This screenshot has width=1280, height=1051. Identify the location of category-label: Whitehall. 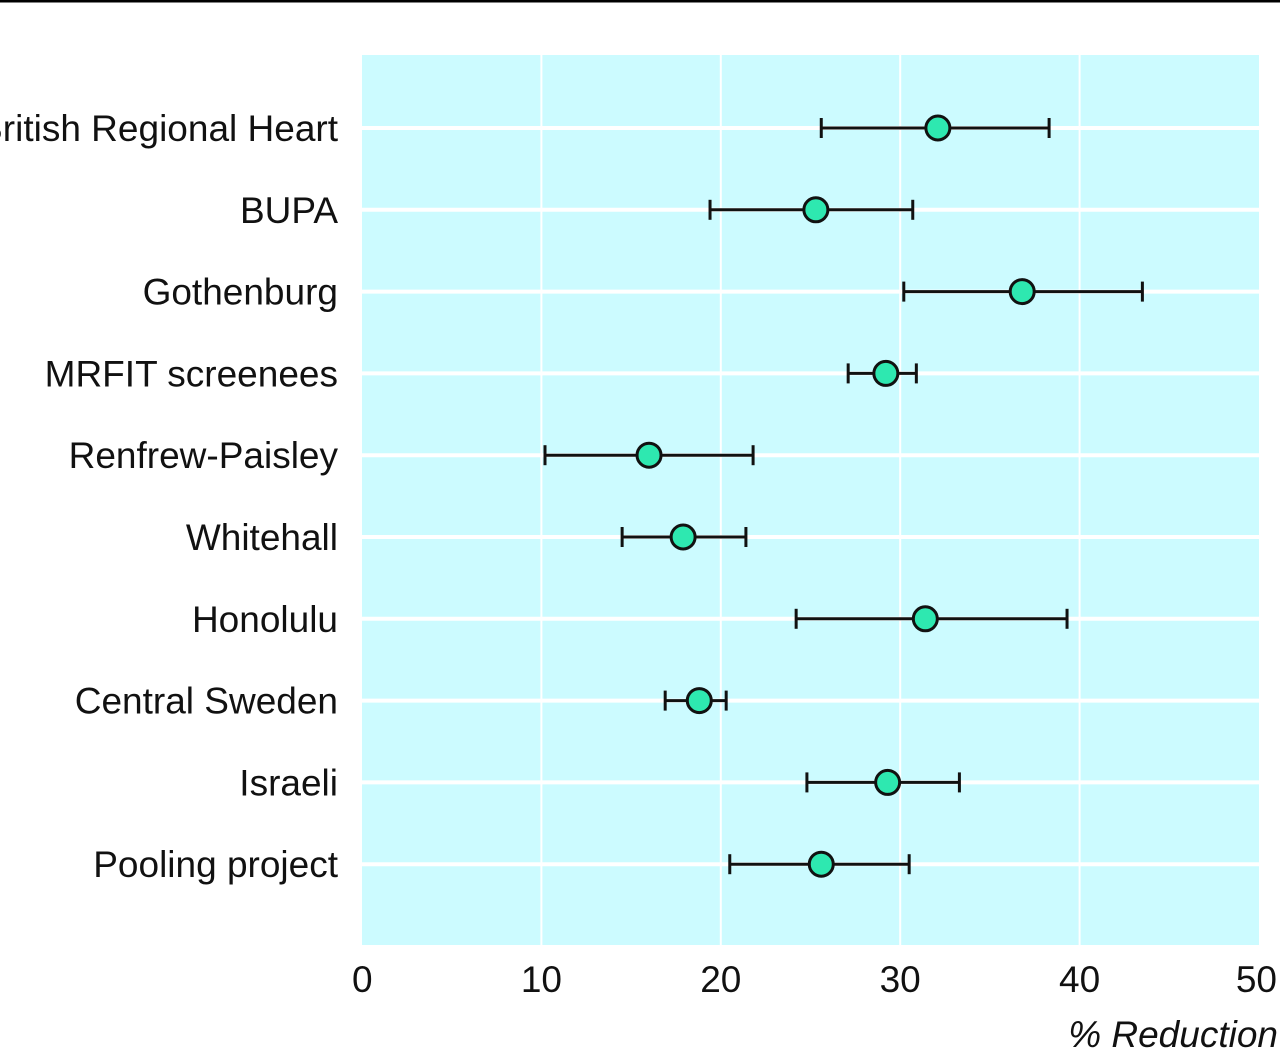
(262, 537).